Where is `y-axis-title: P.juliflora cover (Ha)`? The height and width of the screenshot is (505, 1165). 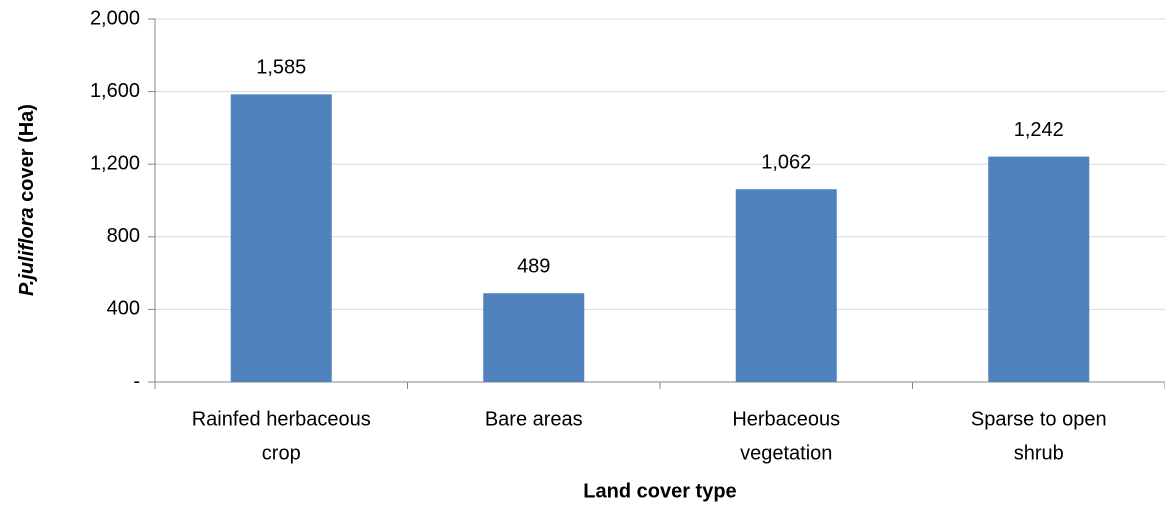 y-axis-title: P.juliflora cover (Ha) is located at coordinates (27, 200).